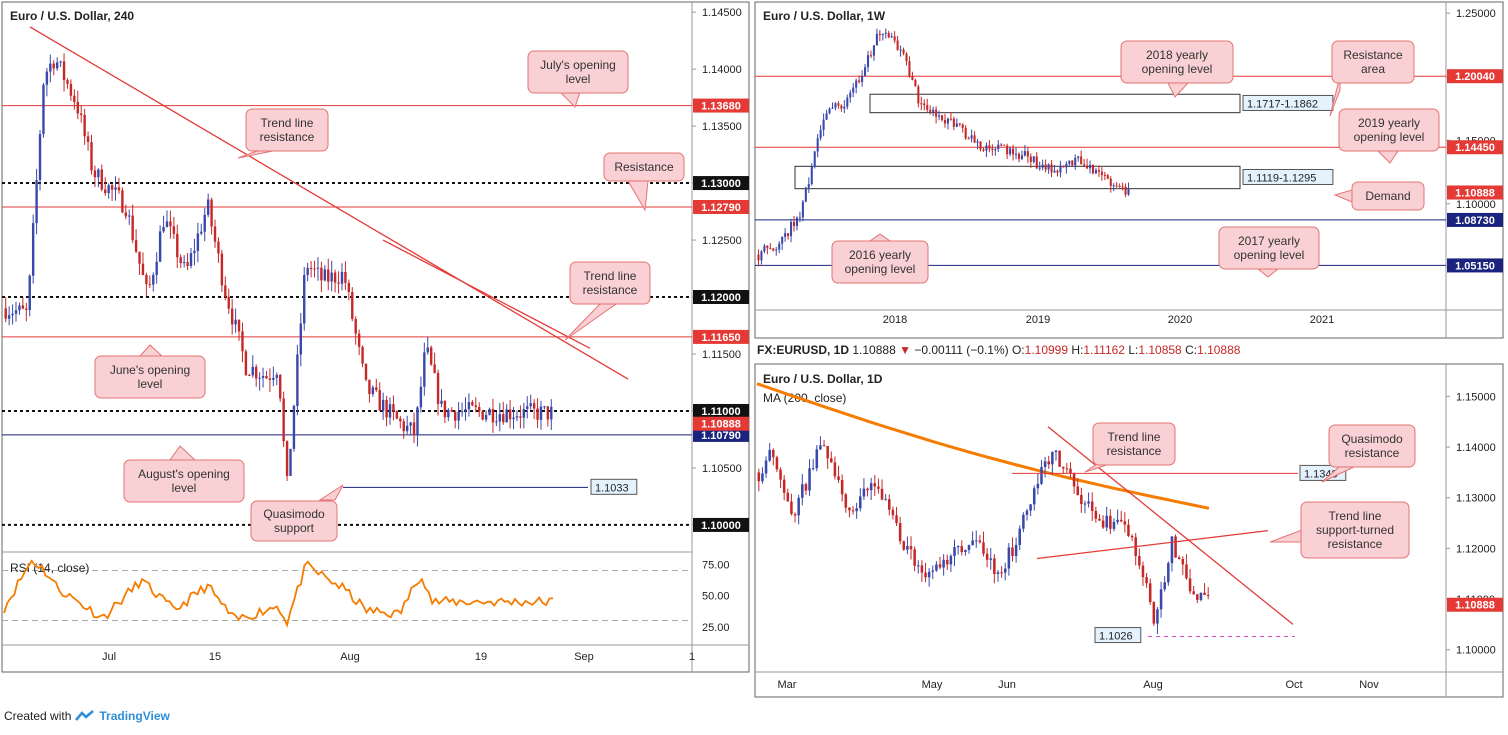 Image resolution: width=1508 pixels, height=735 pixels. I want to click on rsi-ytick-label: 50.00, so click(716, 597).